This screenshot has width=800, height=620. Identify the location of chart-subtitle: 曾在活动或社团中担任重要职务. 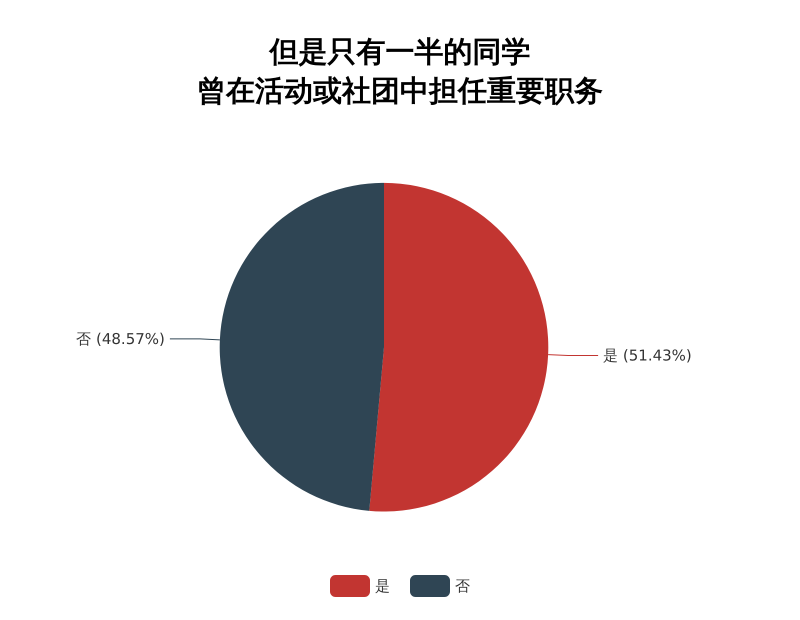
(400, 91).